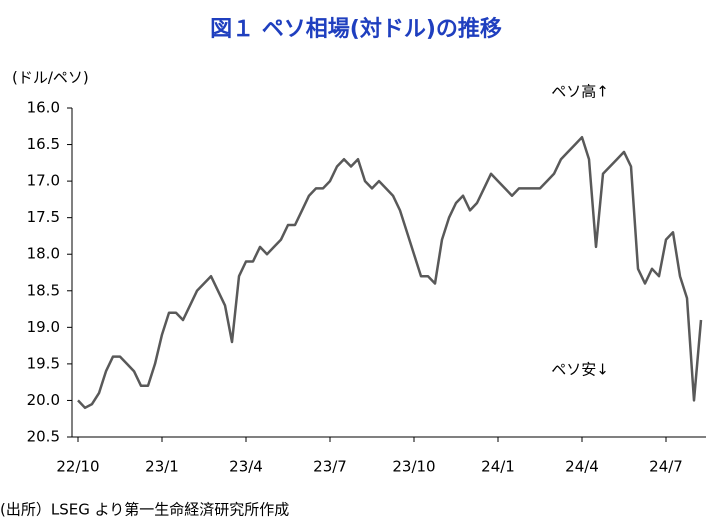 The height and width of the screenshot is (523, 712). Describe the element at coordinates (162, 467) in the screenshot. I see `x-tick-label: 23/1` at that location.